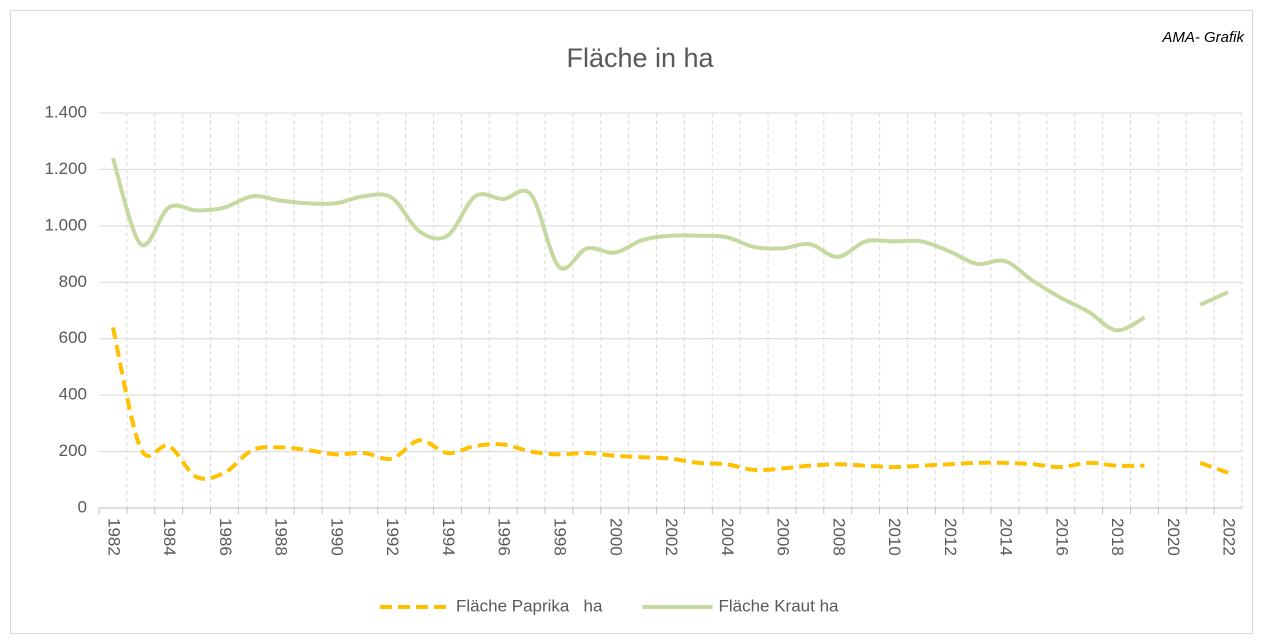  Describe the element at coordinates (392, 537) in the screenshot. I see `x-tick-label: 1992` at that location.